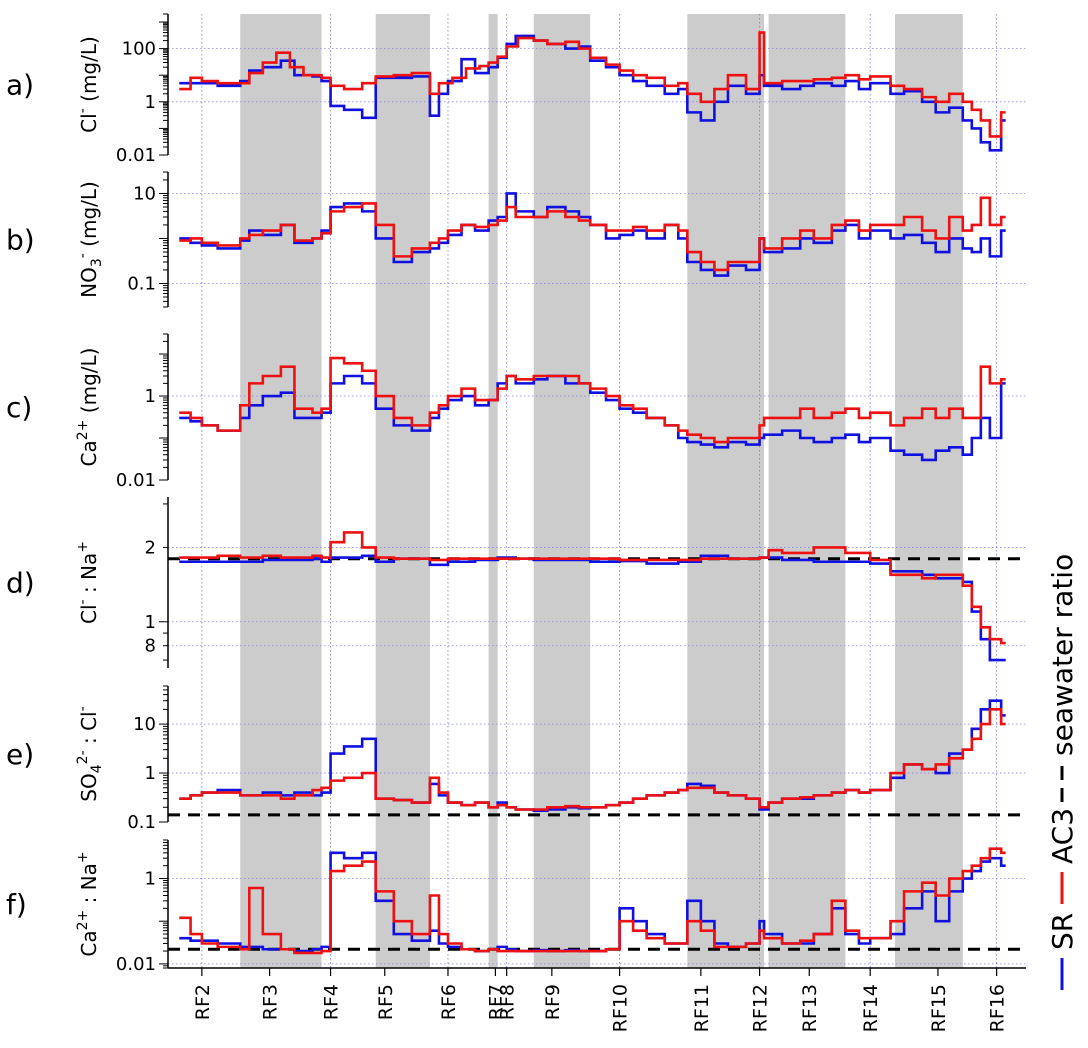 The image size is (1088, 1048). What do you see at coordinates (20, 85) in the screenshot?
I see `panel-letter: a)` at bounding box center [20, 85].